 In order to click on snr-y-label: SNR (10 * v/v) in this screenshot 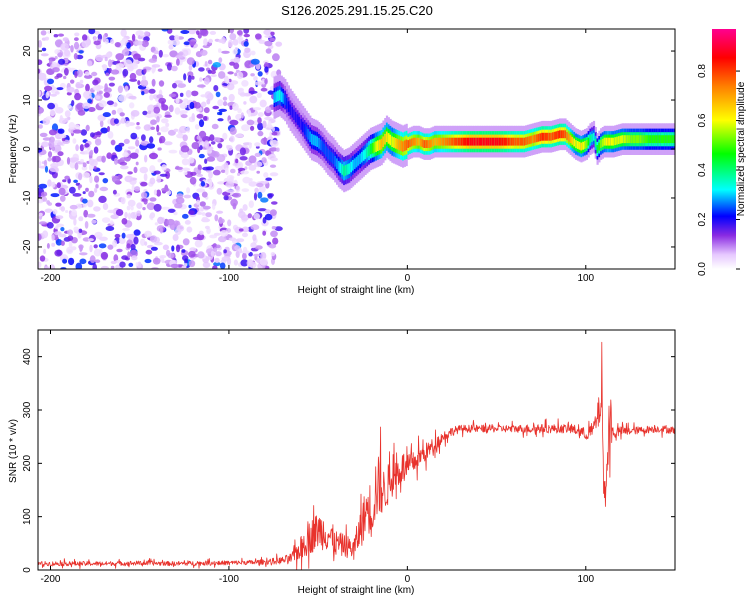, I will do `click(13, 451)`.